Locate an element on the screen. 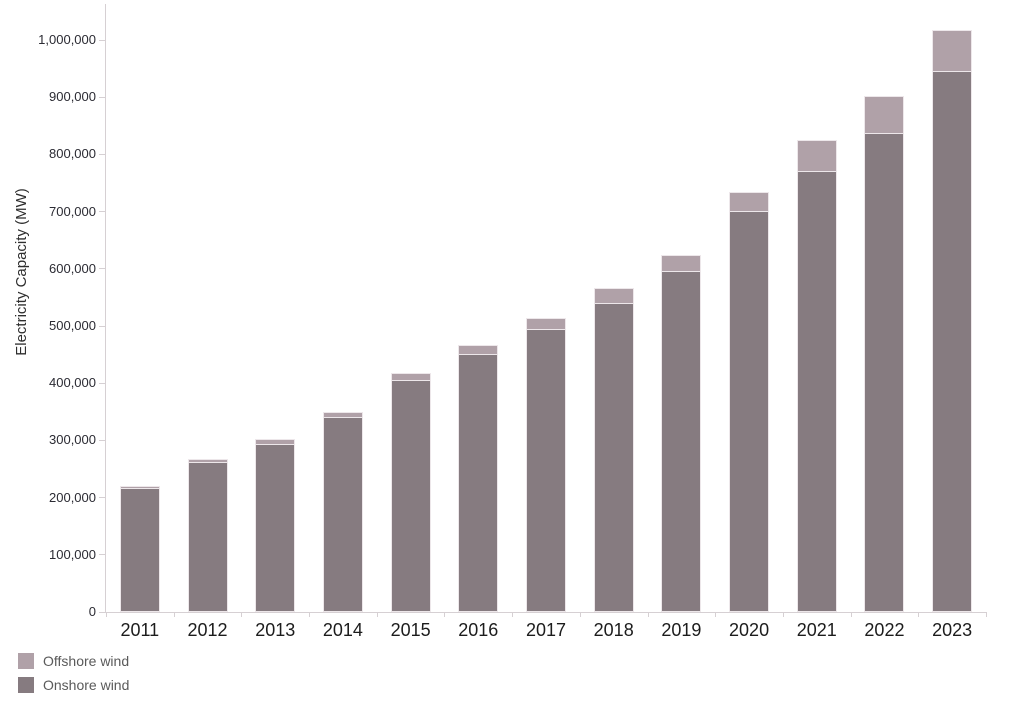  legend-item-offshore-wind: Offshore wind is located at coordinates (73, 661).